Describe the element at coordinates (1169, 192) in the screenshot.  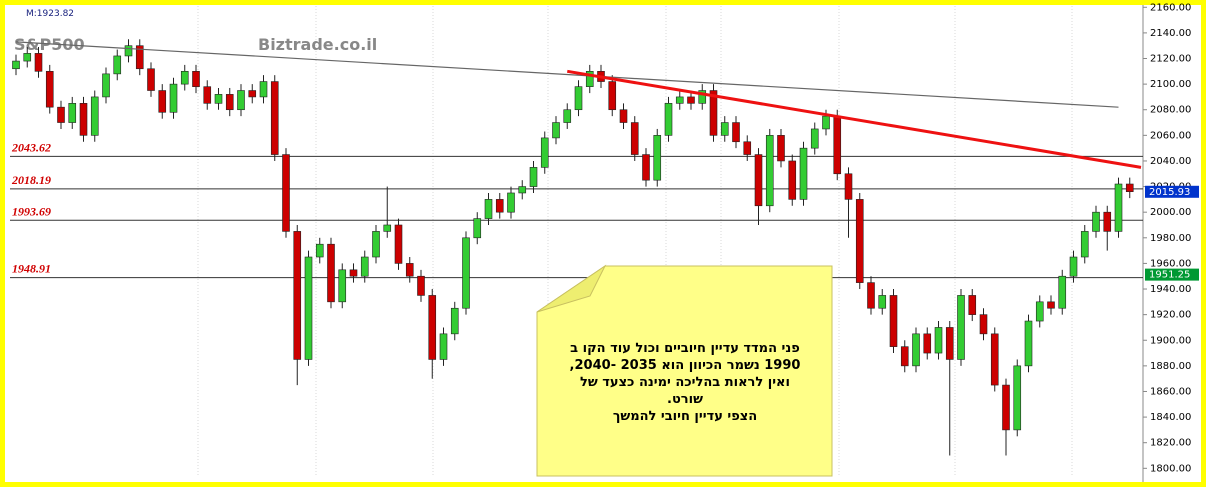
I see `price-tag-label: 2015.93` at that location.